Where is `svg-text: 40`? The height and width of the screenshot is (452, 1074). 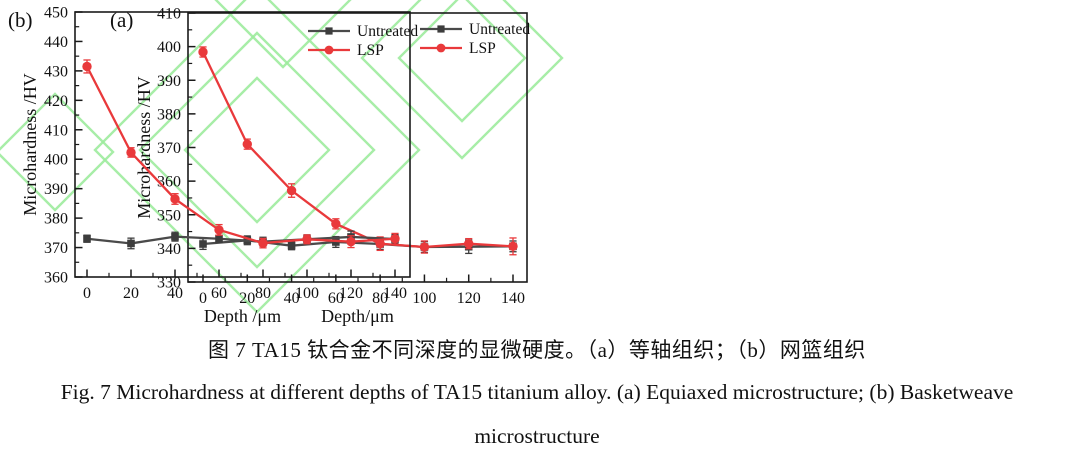
svg-text: 40 is located at coordinates (175, 293).